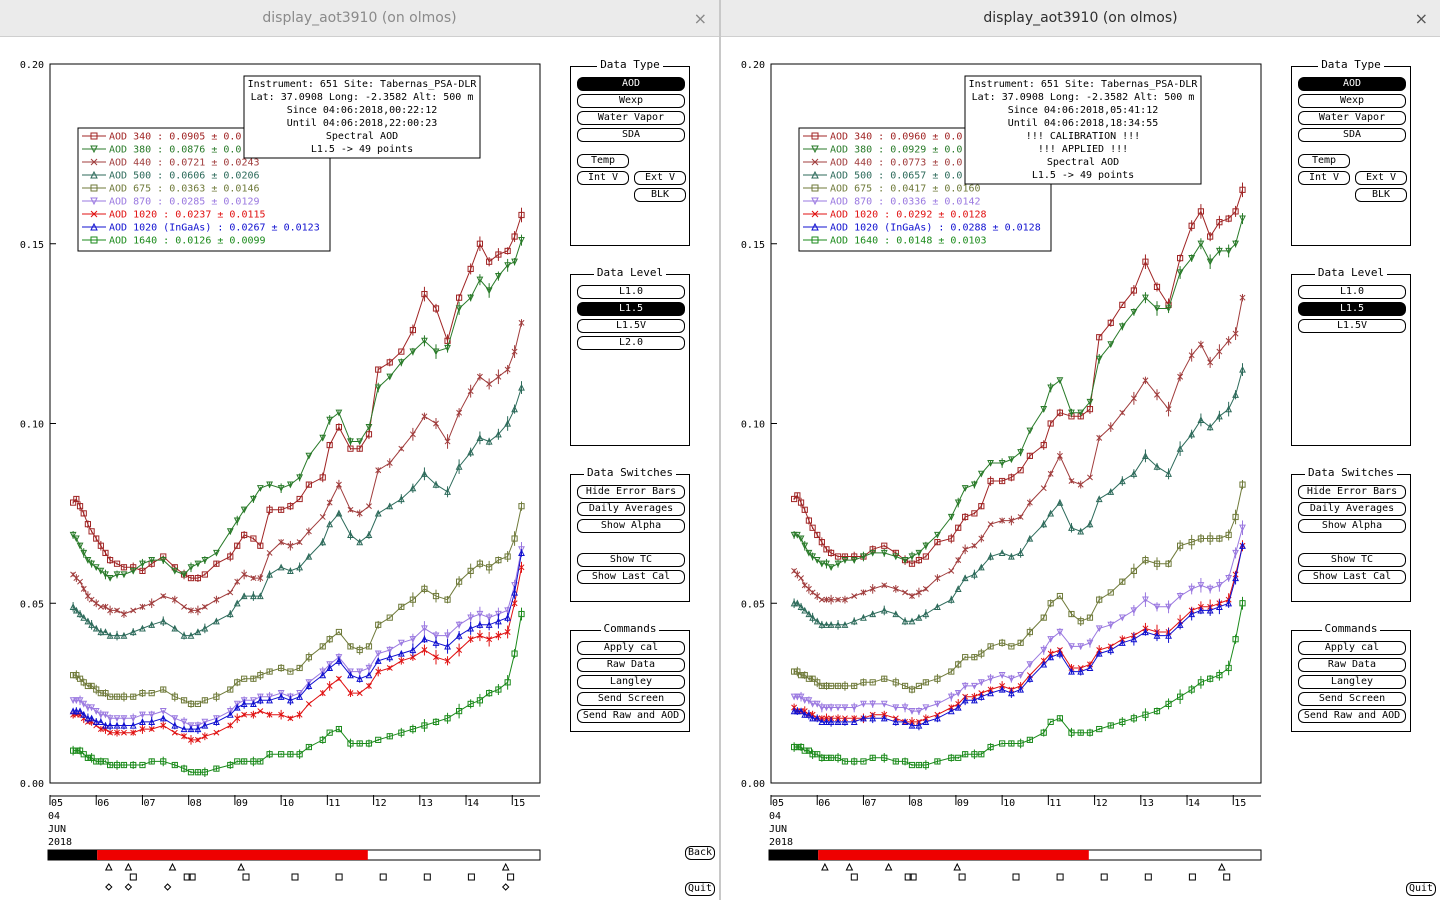 The image size is (1440, 900). What do you see at coordinates (297, 693) in the screenshot?
I see `series-line` at bounding box center [297, 693].